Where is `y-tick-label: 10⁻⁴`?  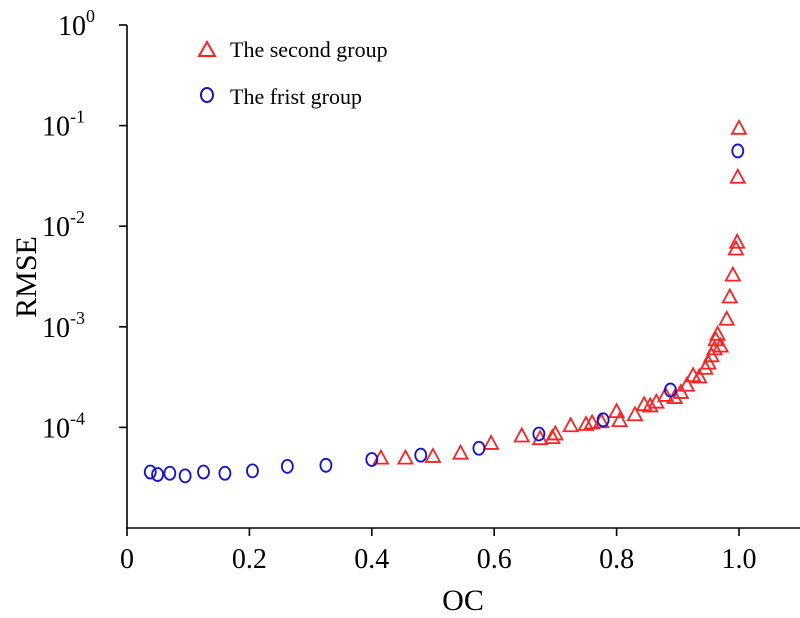
y-tick-label: 10⁻⁴ is located at coordinates (63, 426).